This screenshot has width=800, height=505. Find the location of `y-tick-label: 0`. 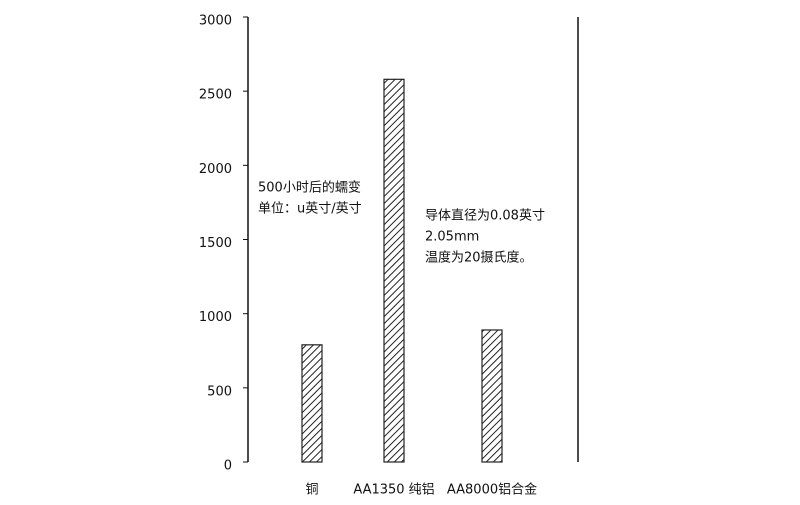

y-tick-label: 0 is located at coordinates (228, 466).